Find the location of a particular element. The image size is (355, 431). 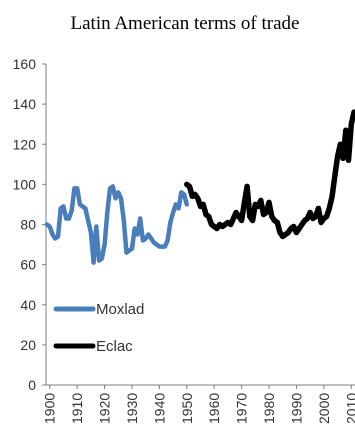

x-tick-label: 1930 is located at coordinates (132, 408).